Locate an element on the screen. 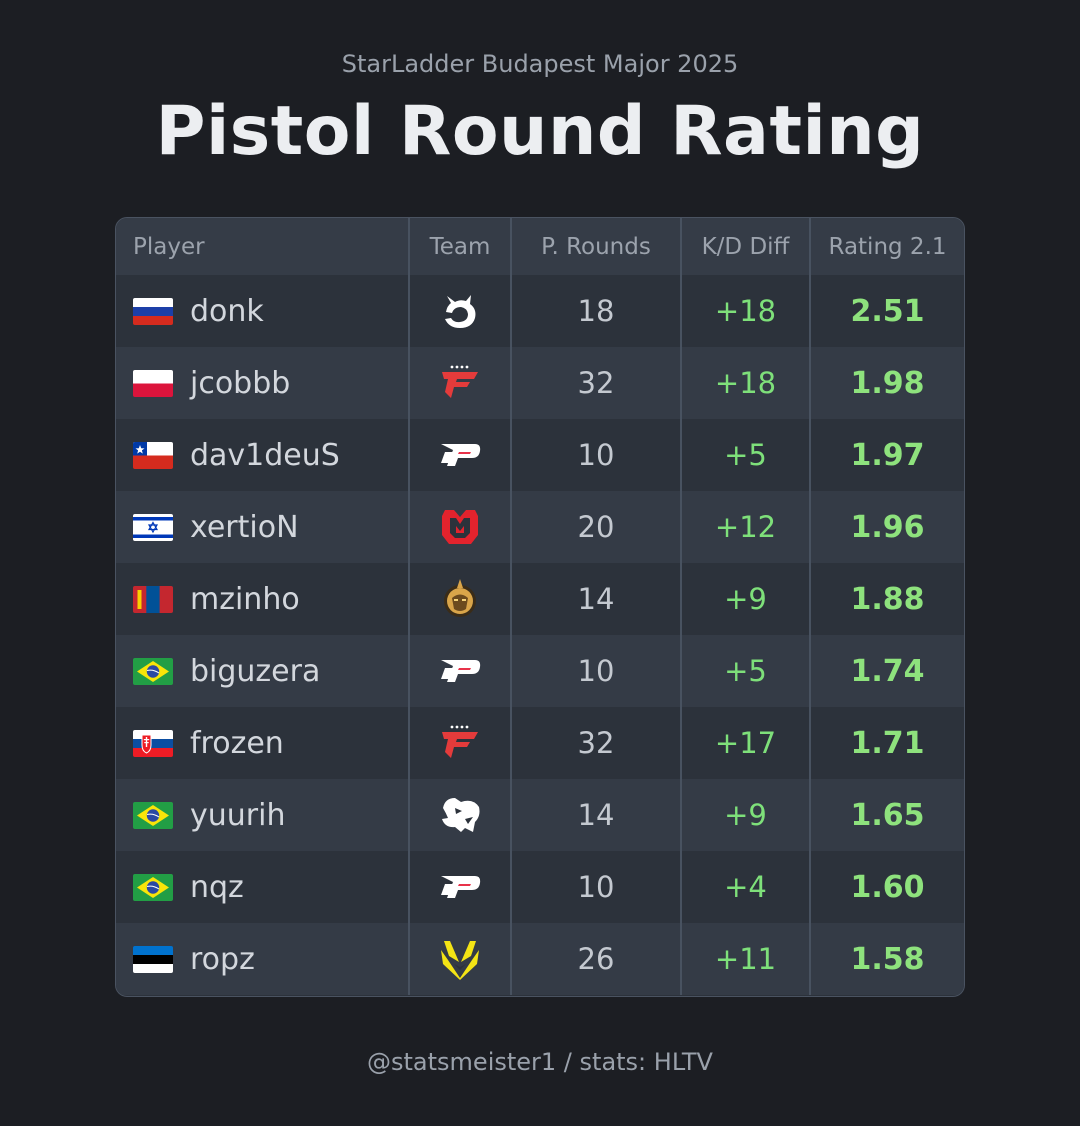 This screenshot has height=1126, width=1080. kd-diff-cell: +17 is located at coordinates (746, 743).